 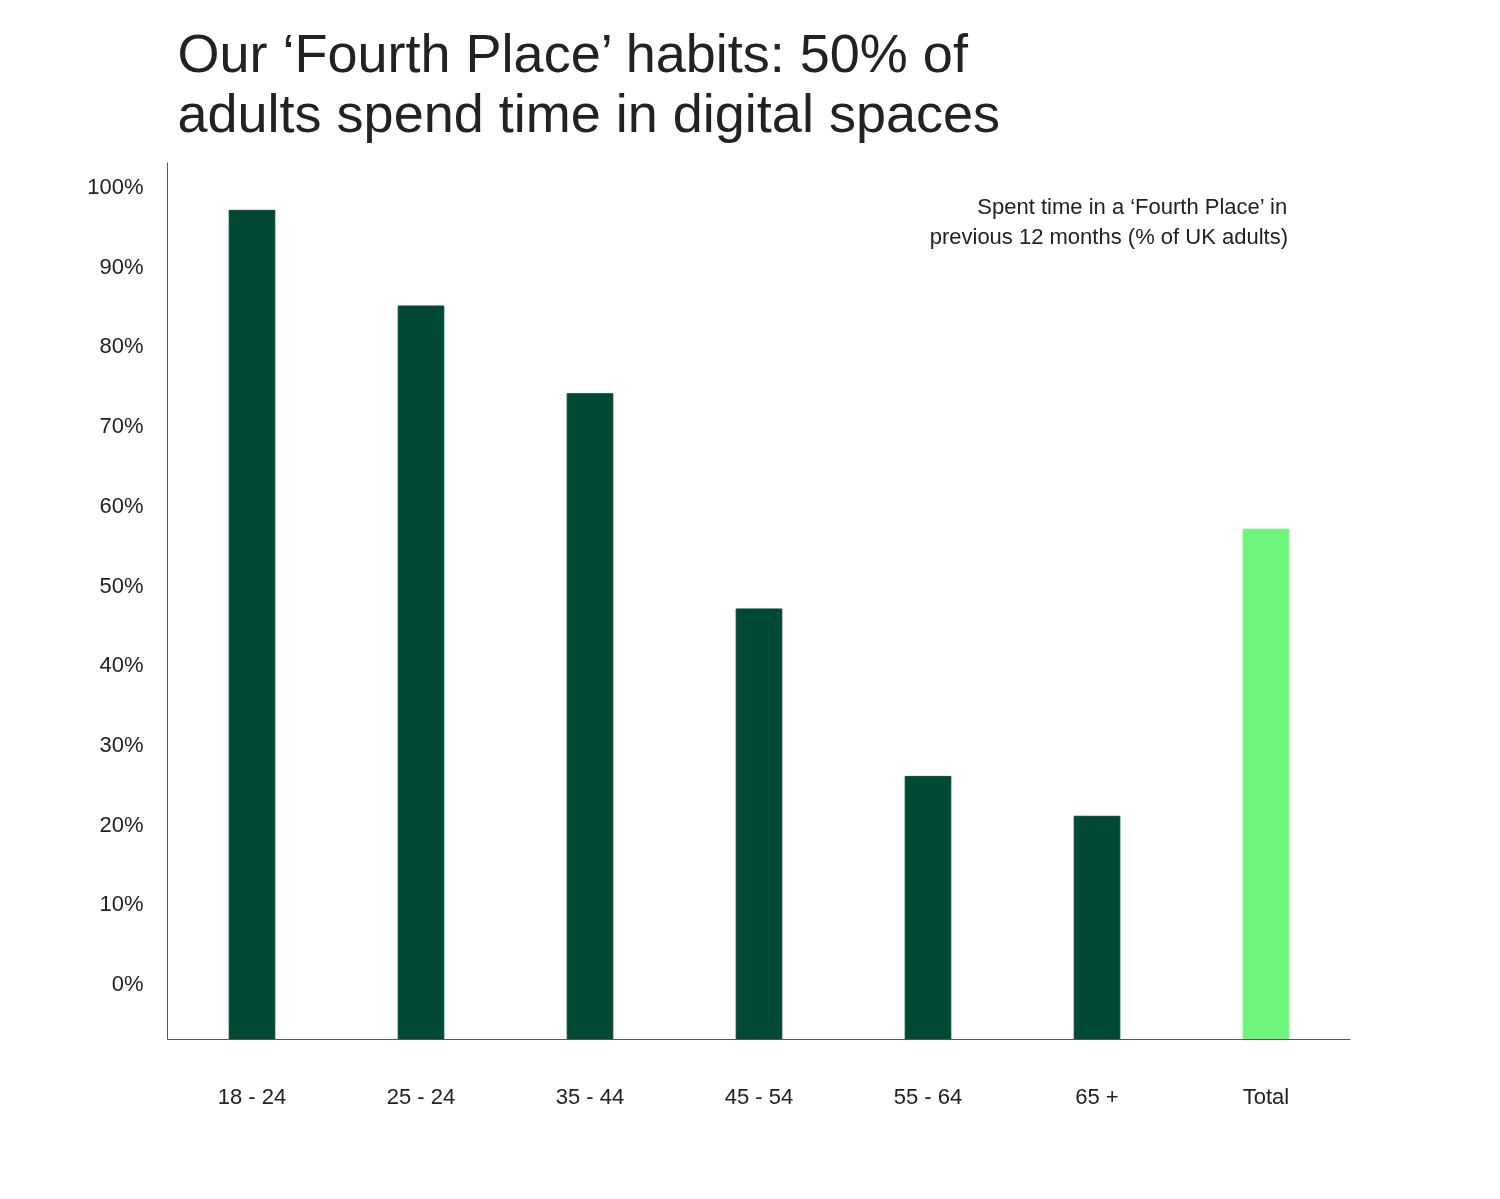 What do you see at coordinates (121, 266) in the screenshot?
I see `y-tick-label: 90%` at bounding box center [121, 266].